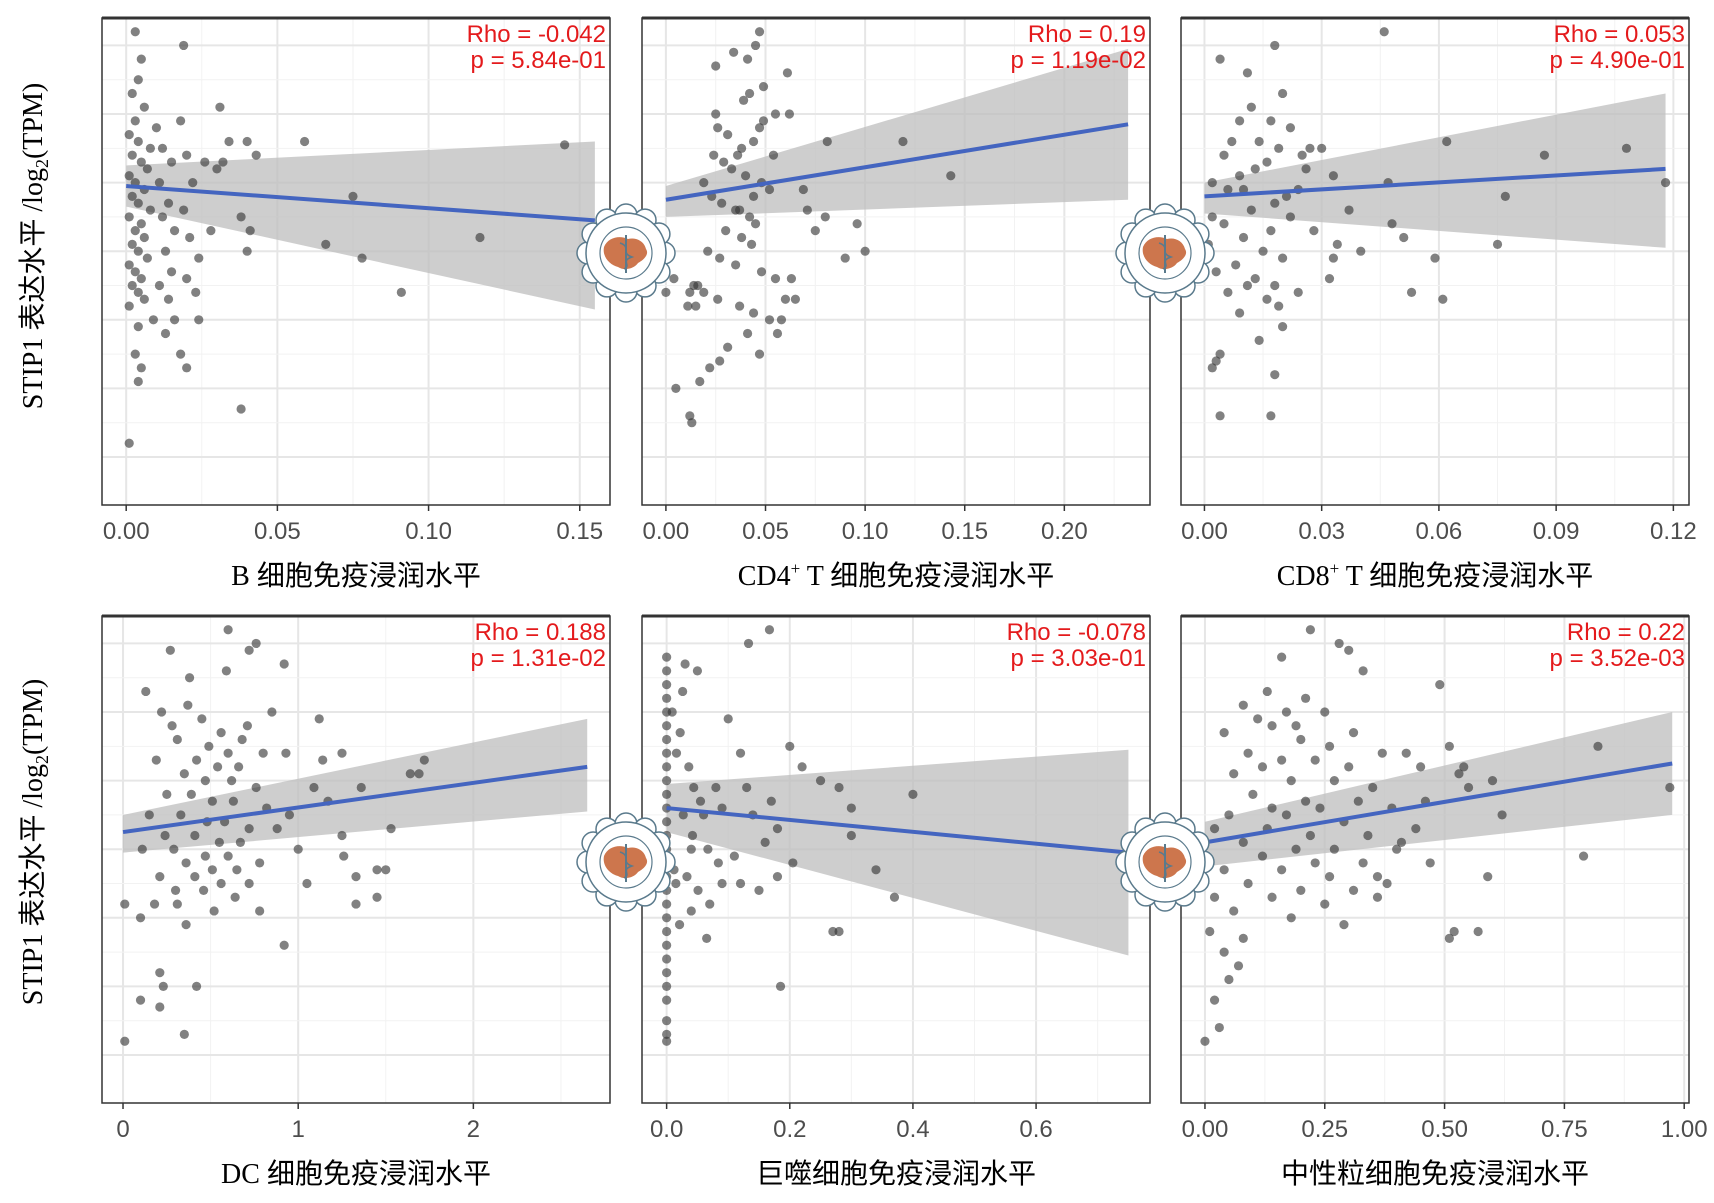 The height and width of the screenshot is (1203, 1714). What do you see at coordinates (897, 830) in the screenshot?
I see `regression-line` at bounding box center [897, 830].